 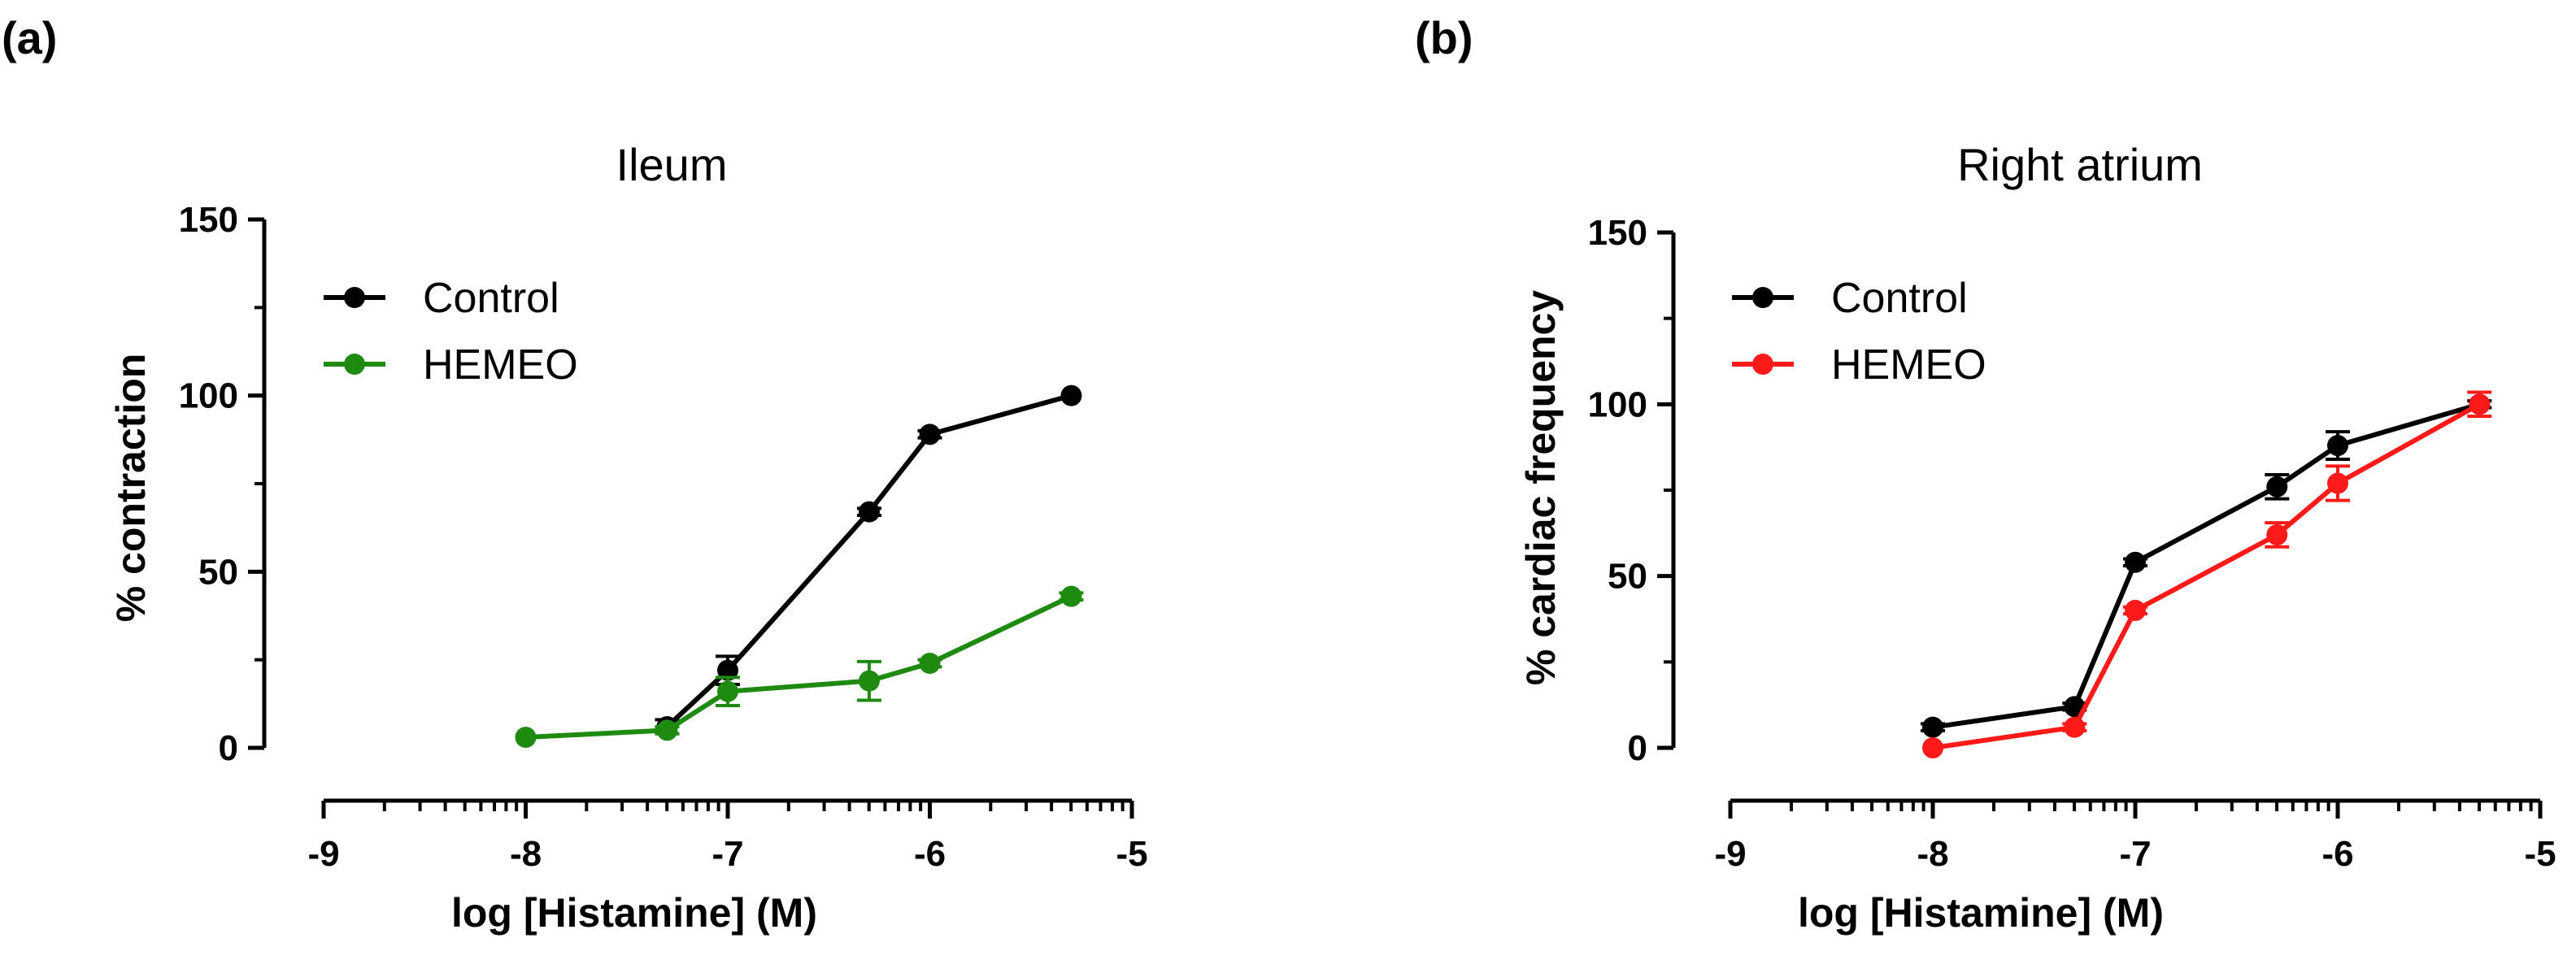 What do you see at coordinates (2337, 854) in the screenshot?
I see `x-tick-label-b: -6` at bounding box center [2337, 854].